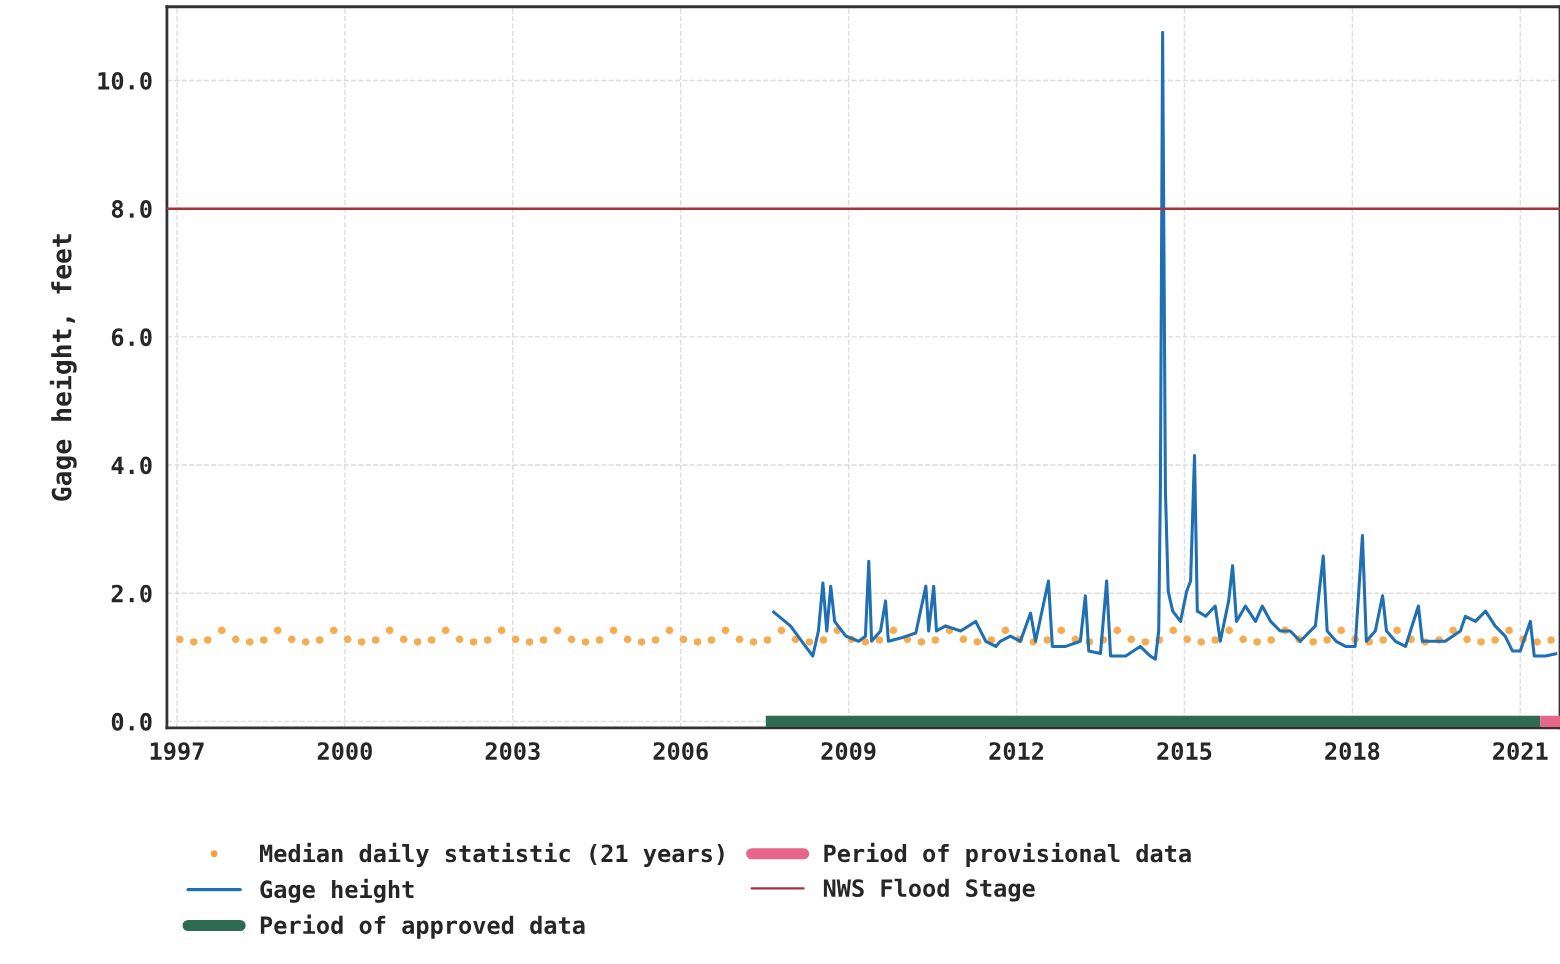 Image resolution: width=1560 pixels, height=964 pixels. I want to click on x-tick-label: 2021, so click(1520, 751).